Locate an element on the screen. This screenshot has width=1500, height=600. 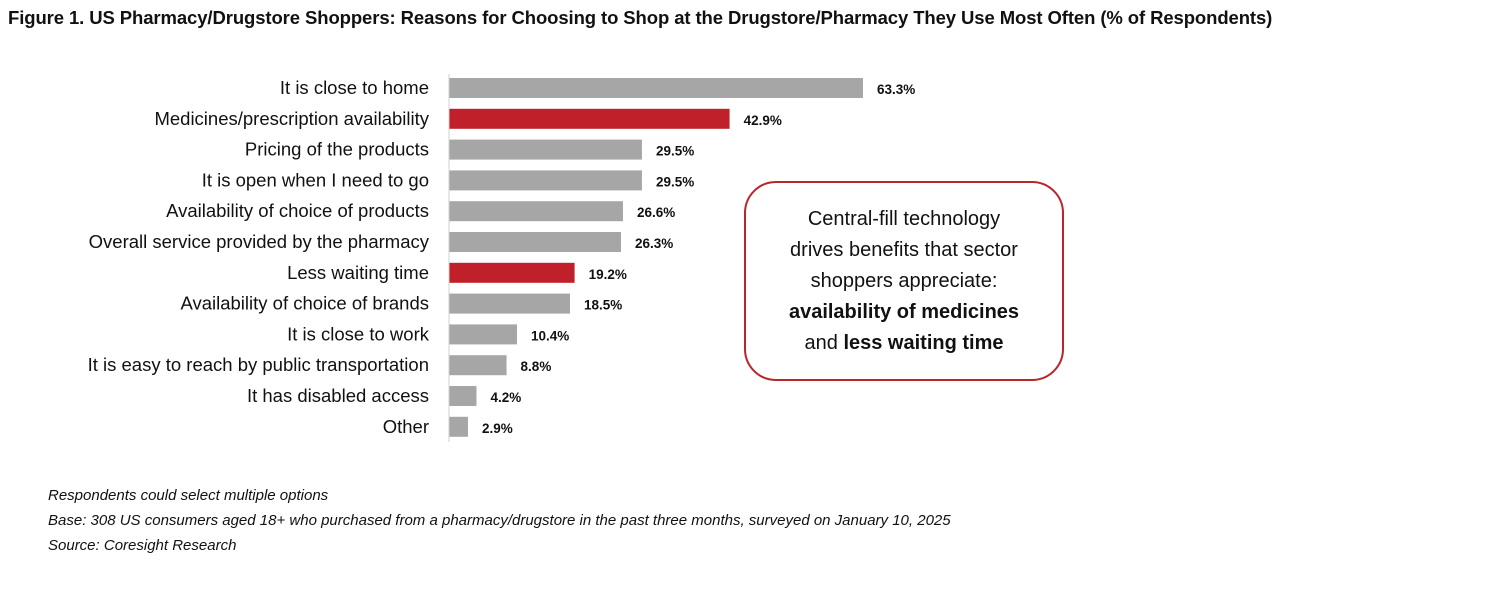
callout-bold: availability of medicines is located at coordinates (904, 311).